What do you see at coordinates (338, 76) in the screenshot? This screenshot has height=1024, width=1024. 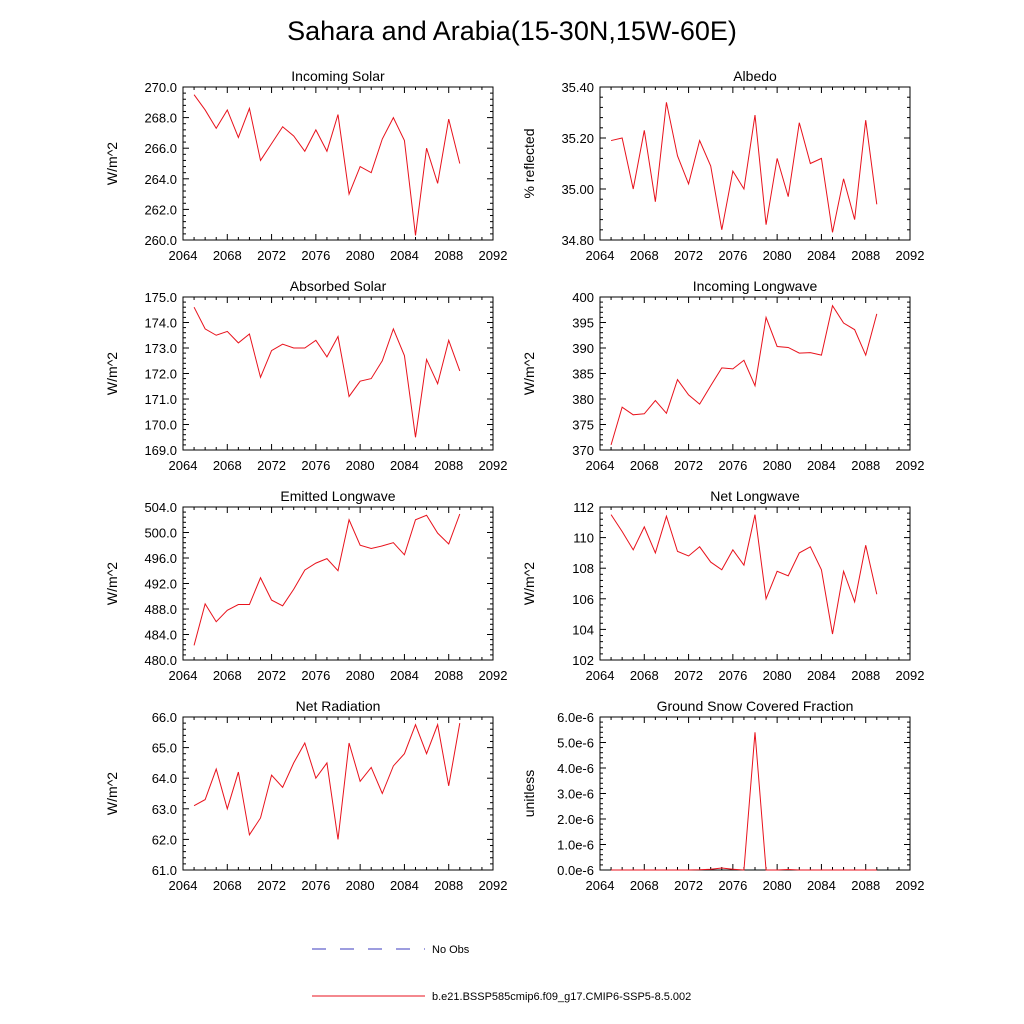 I see `panel-title: Incoming Solar` at bounding box center [338, 76].